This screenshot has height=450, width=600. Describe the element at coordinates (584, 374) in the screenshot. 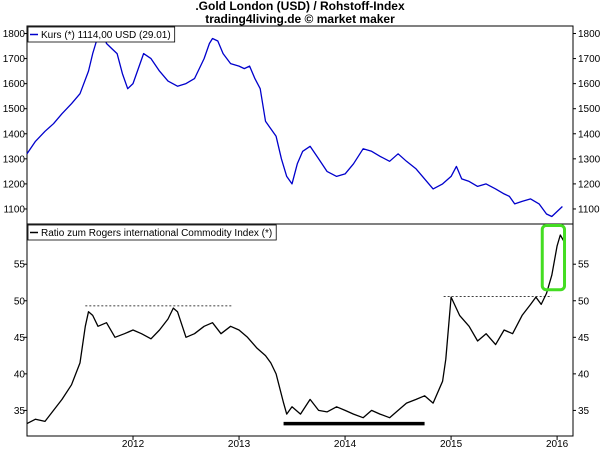

I see `ratio-ytick-label-right: 40` at that location.